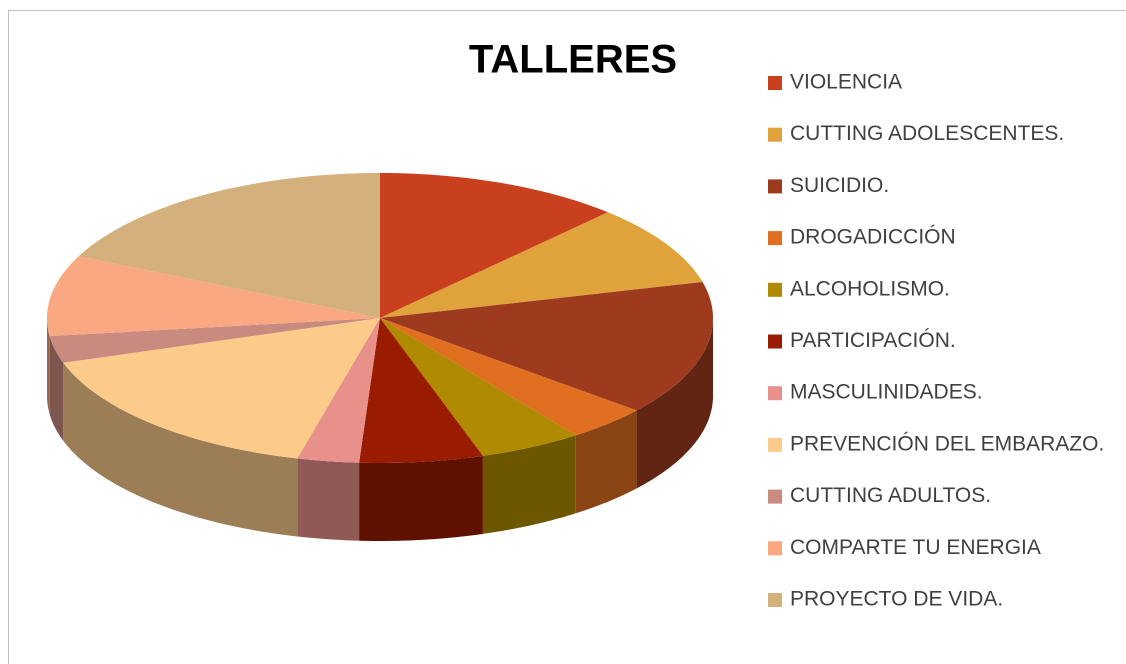 The image size is (1126, 664). Describe the element at coordinates (573, 60) in the screenshot. I see `chart-title: TALLERES` at that location.